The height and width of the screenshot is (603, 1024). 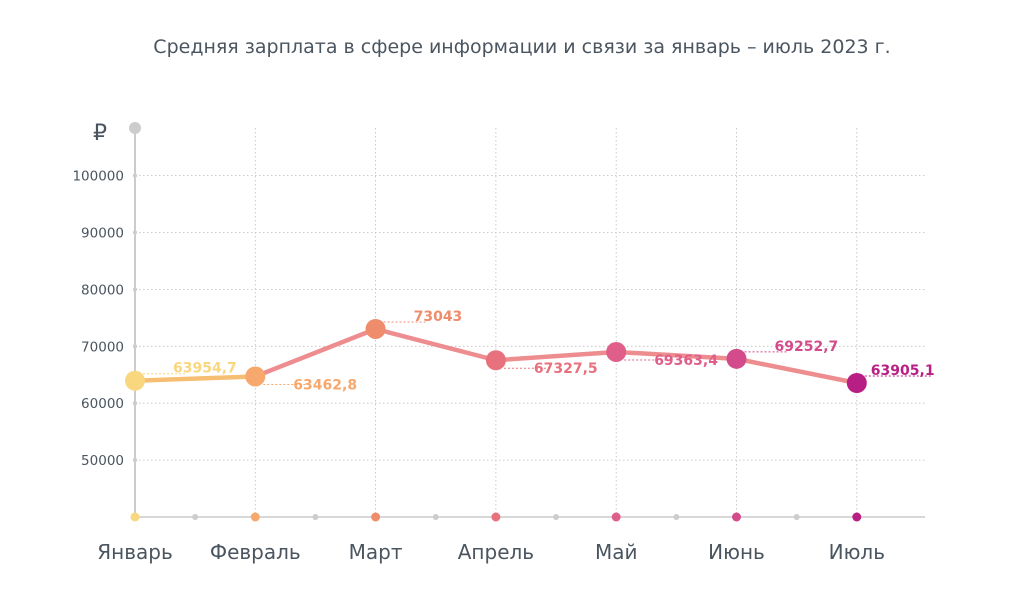 I want to click on data-points, so click(x=496, y=356).